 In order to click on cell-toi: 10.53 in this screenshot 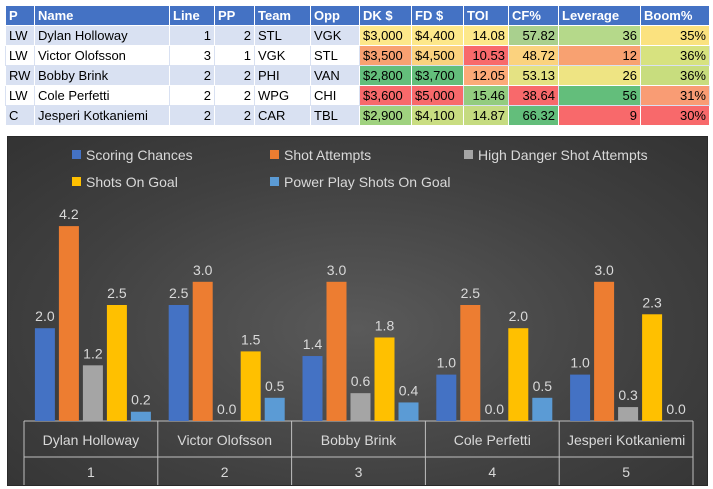, I will do `click(486, 55)`.